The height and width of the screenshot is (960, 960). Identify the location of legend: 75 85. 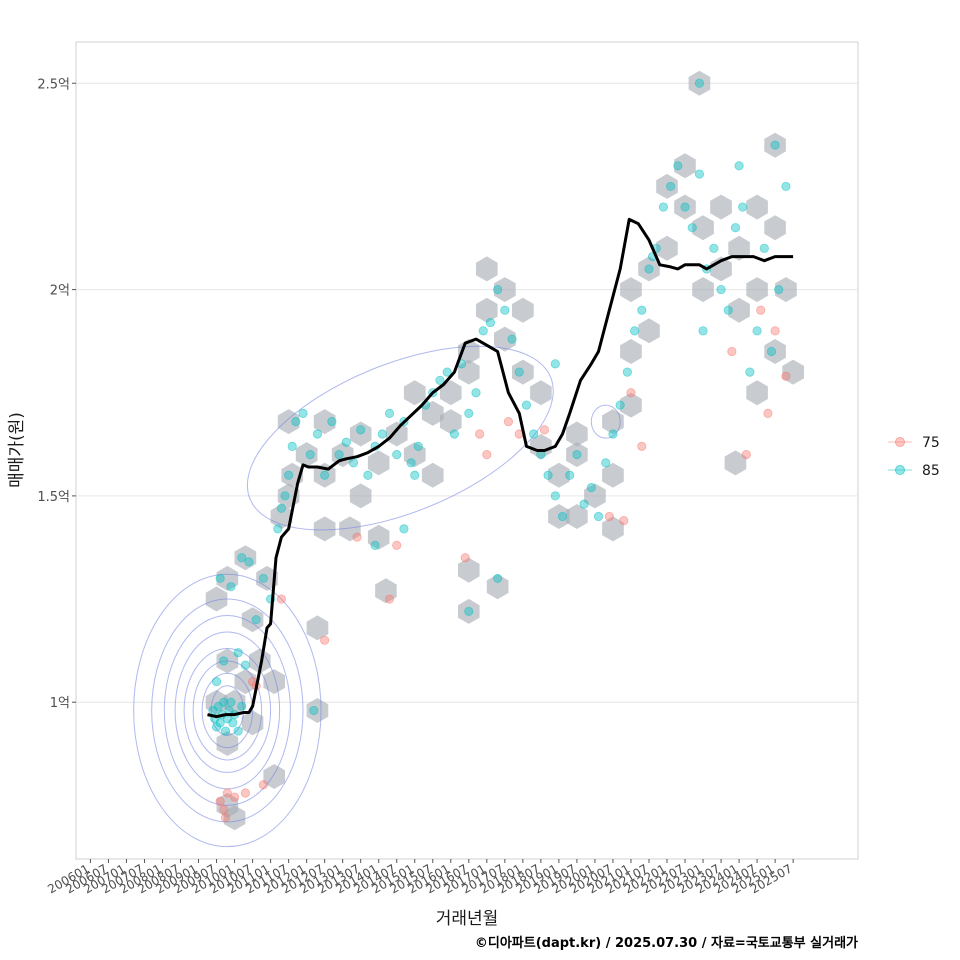
(914, 457).